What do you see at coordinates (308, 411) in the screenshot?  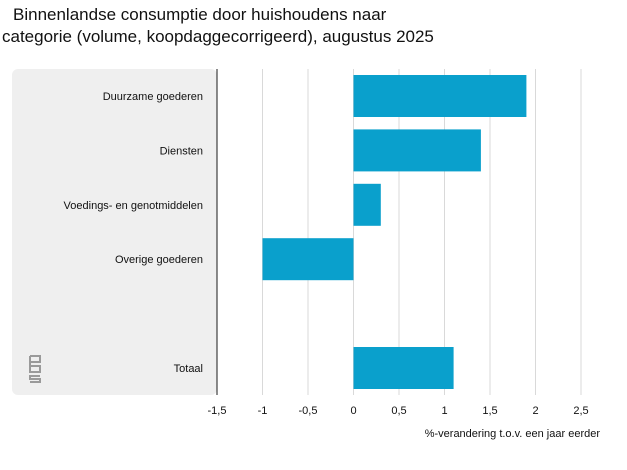 I see `x-tick-label: -0,5` at bounding box center [308, 411].